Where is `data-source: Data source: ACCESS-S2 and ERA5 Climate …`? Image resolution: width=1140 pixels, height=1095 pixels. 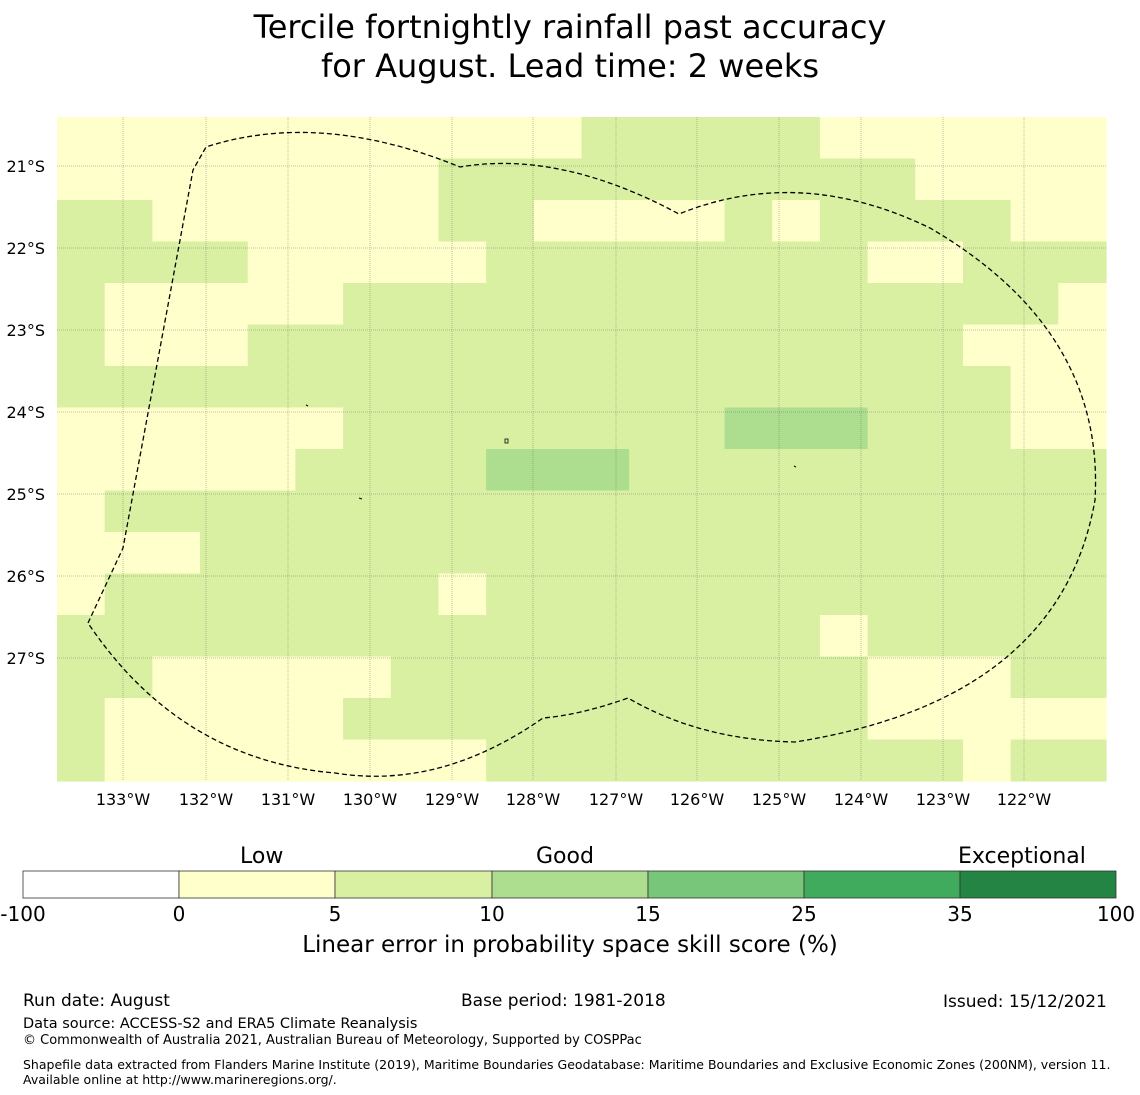 data-source: Data source: ACCESS-S2 and ERA5 Climate … is located at coordinates (220, 1024).